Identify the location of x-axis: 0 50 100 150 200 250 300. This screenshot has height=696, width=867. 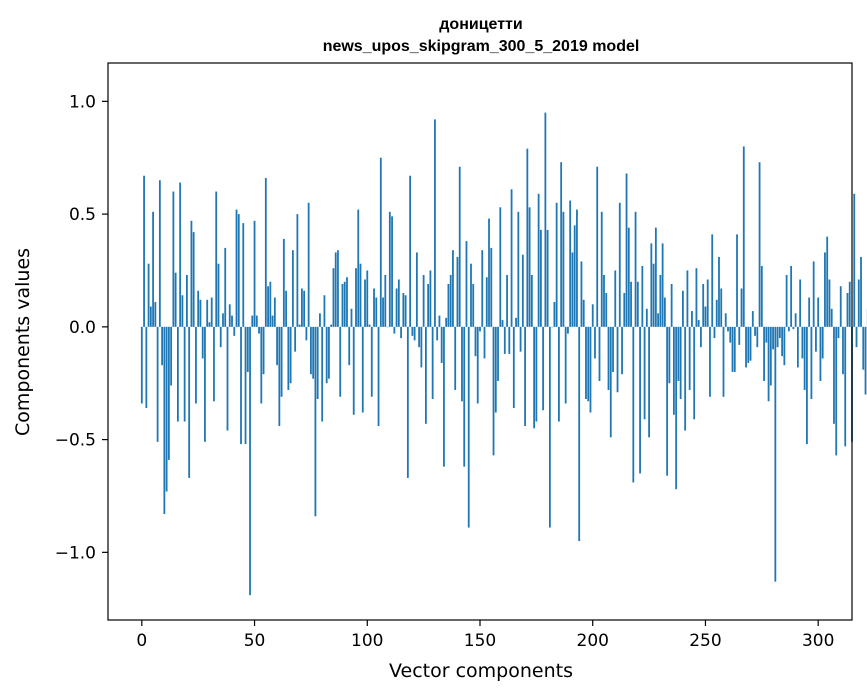
(485, 635).